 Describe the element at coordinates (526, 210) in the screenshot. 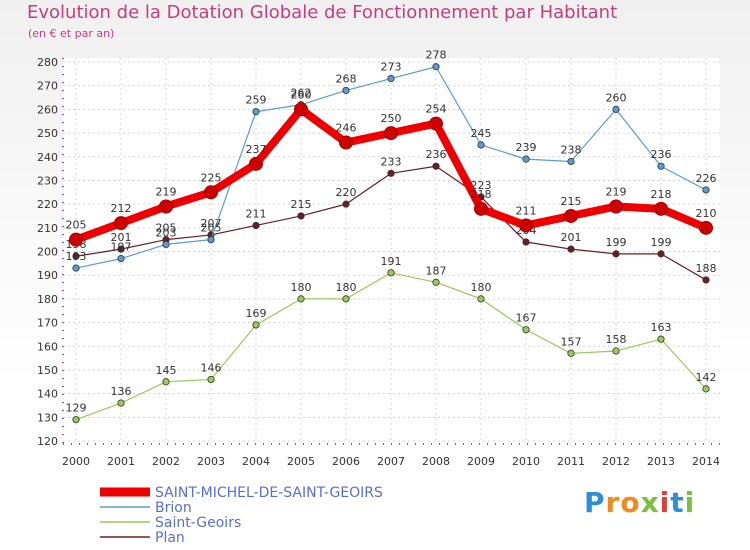

I see `data-label-saint-michel-de-saint-geoirs: 211` at that location.